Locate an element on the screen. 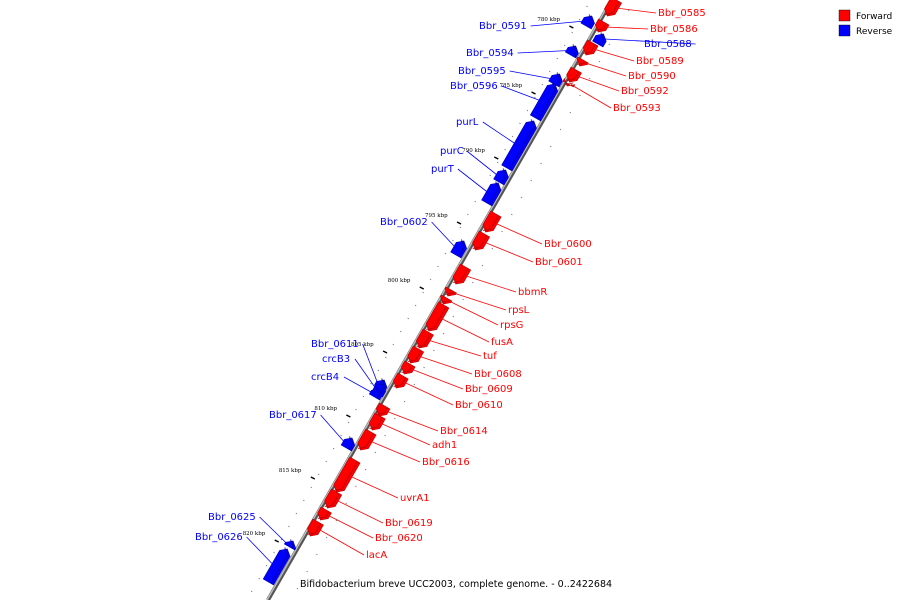 The height and width of the screenshot is (600, 900). legend-forward-swatch is located at coordinates (844, 15).